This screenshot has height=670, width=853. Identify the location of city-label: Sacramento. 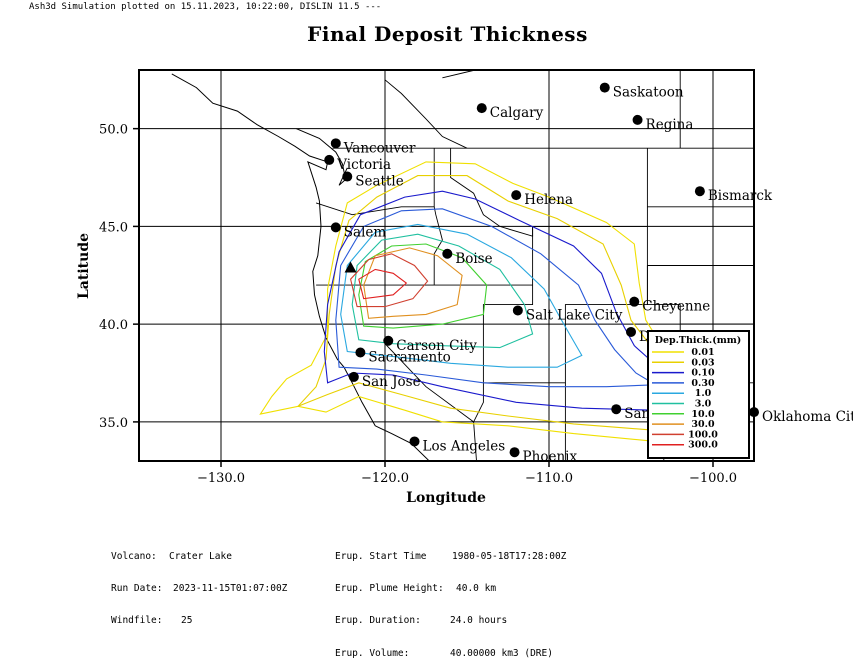
(409, 357).